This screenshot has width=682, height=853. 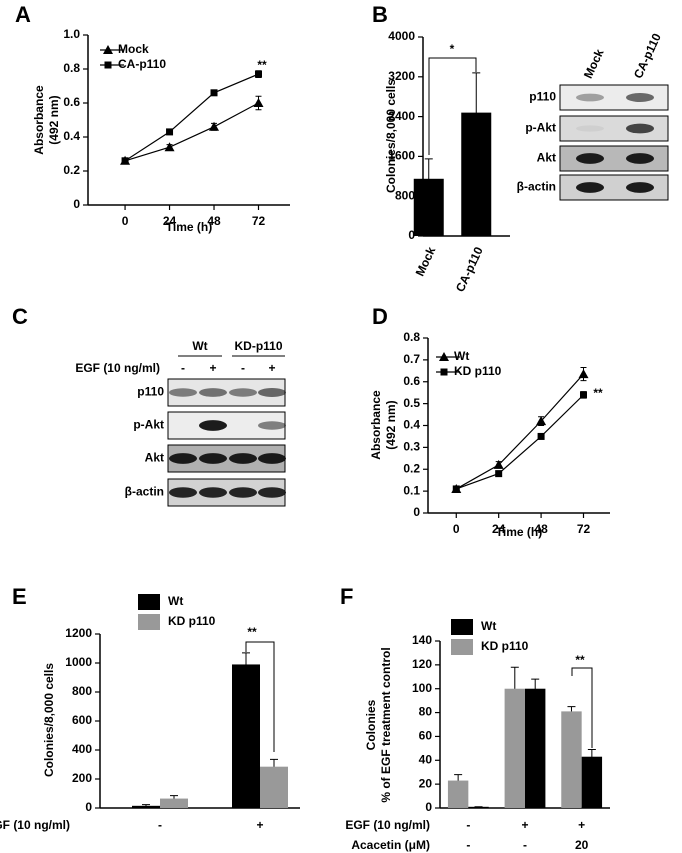 What do you see at coordinates (82, 778) in the screenshot?
I see `y-tick-label: 200` at bounding box center [82, 778].